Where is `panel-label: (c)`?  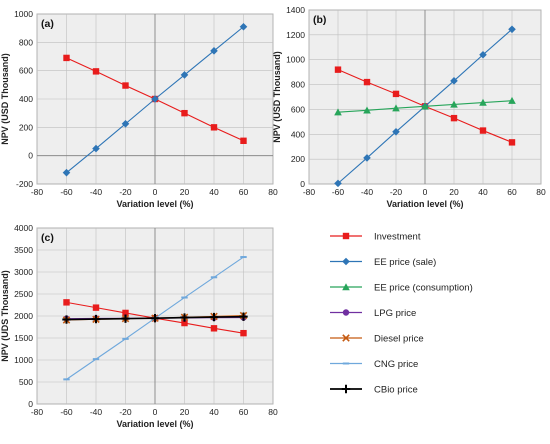 panel-label: (c) is located at coordinates (47, 238).